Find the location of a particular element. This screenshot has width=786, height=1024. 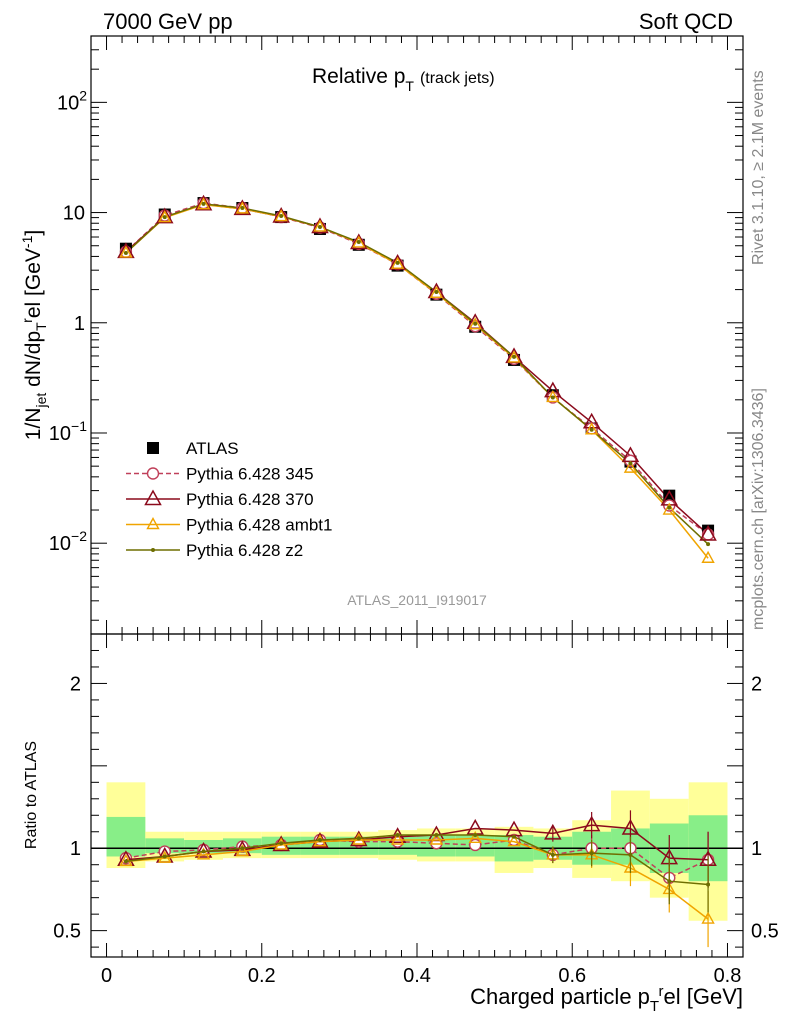

legend-label: Pythia 6.428 345 is located at coordinates (250, 474).